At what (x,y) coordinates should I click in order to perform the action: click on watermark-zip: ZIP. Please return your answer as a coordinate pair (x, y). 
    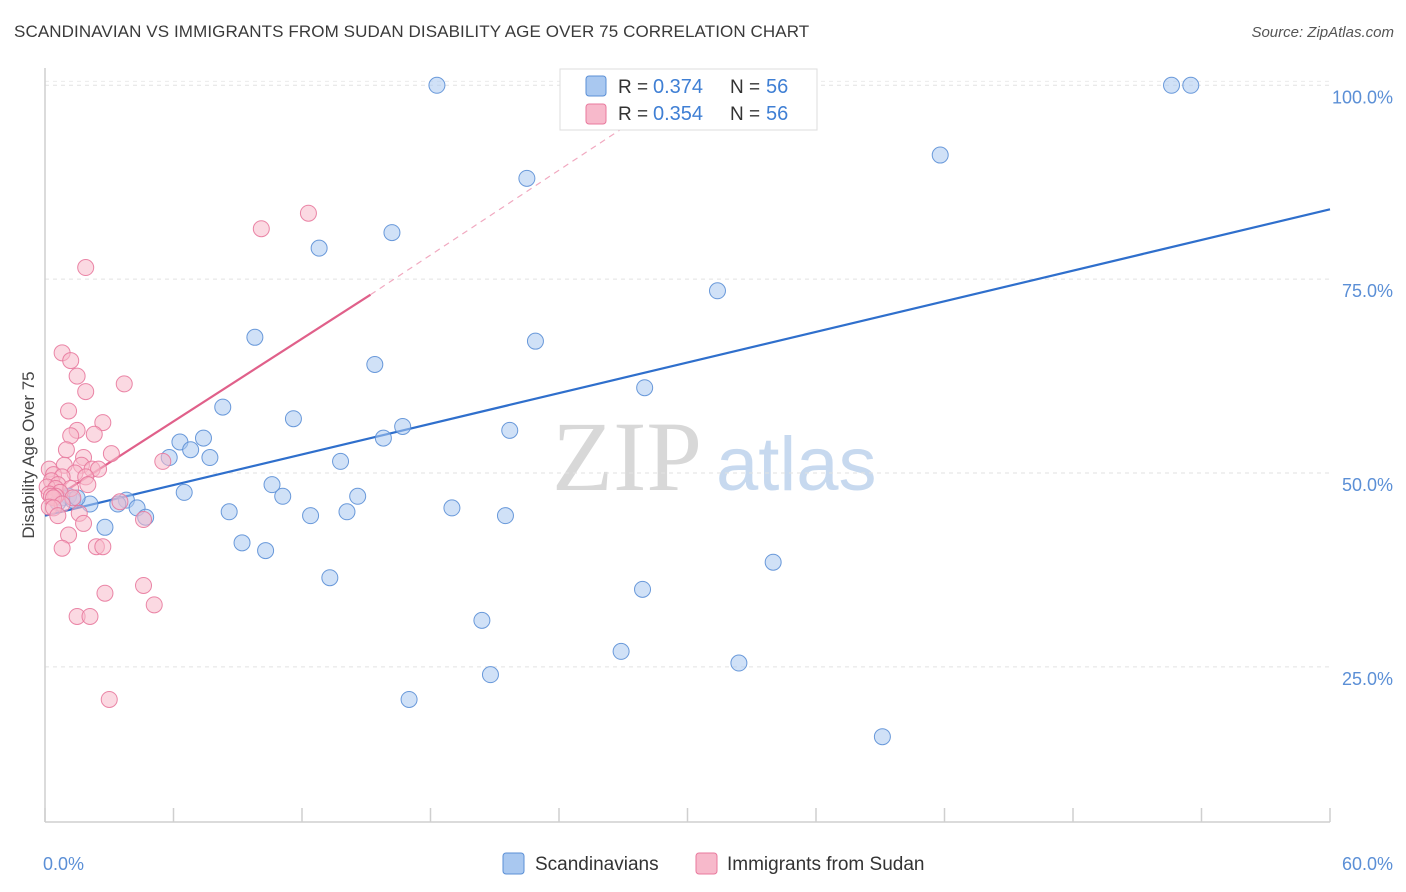
    Looking at the image, I should click on (627, 456).